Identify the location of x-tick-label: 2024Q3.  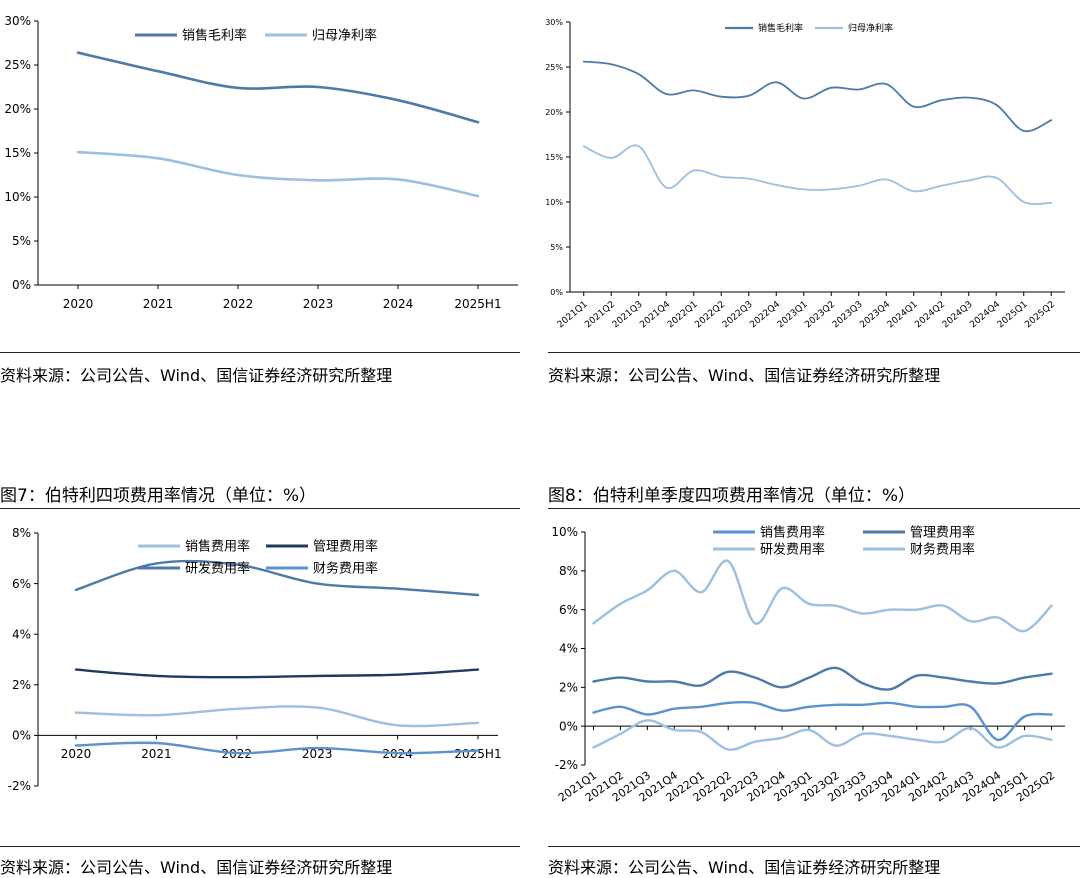
(958, 315).